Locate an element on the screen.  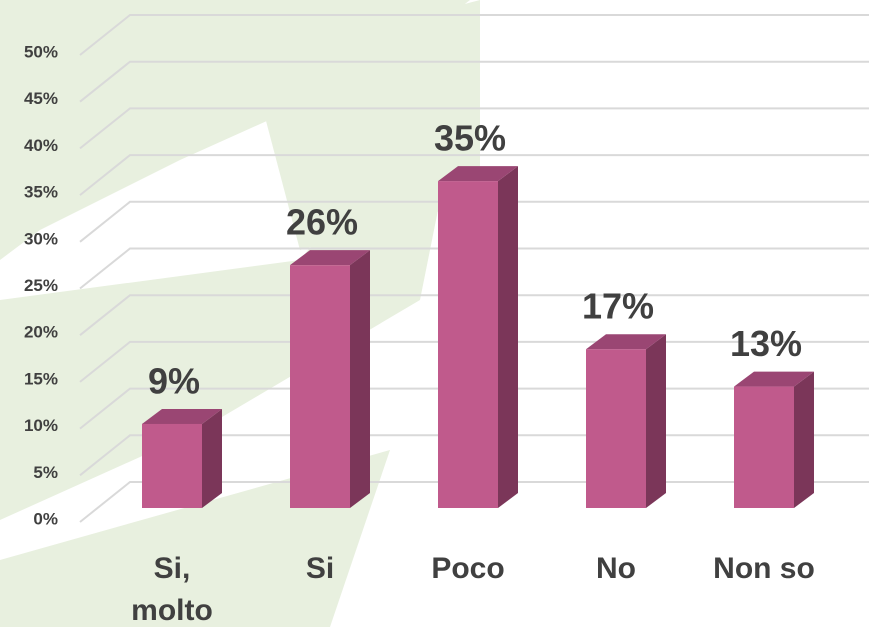
x-tick-label: Poco is located at coordinates (468, 568).